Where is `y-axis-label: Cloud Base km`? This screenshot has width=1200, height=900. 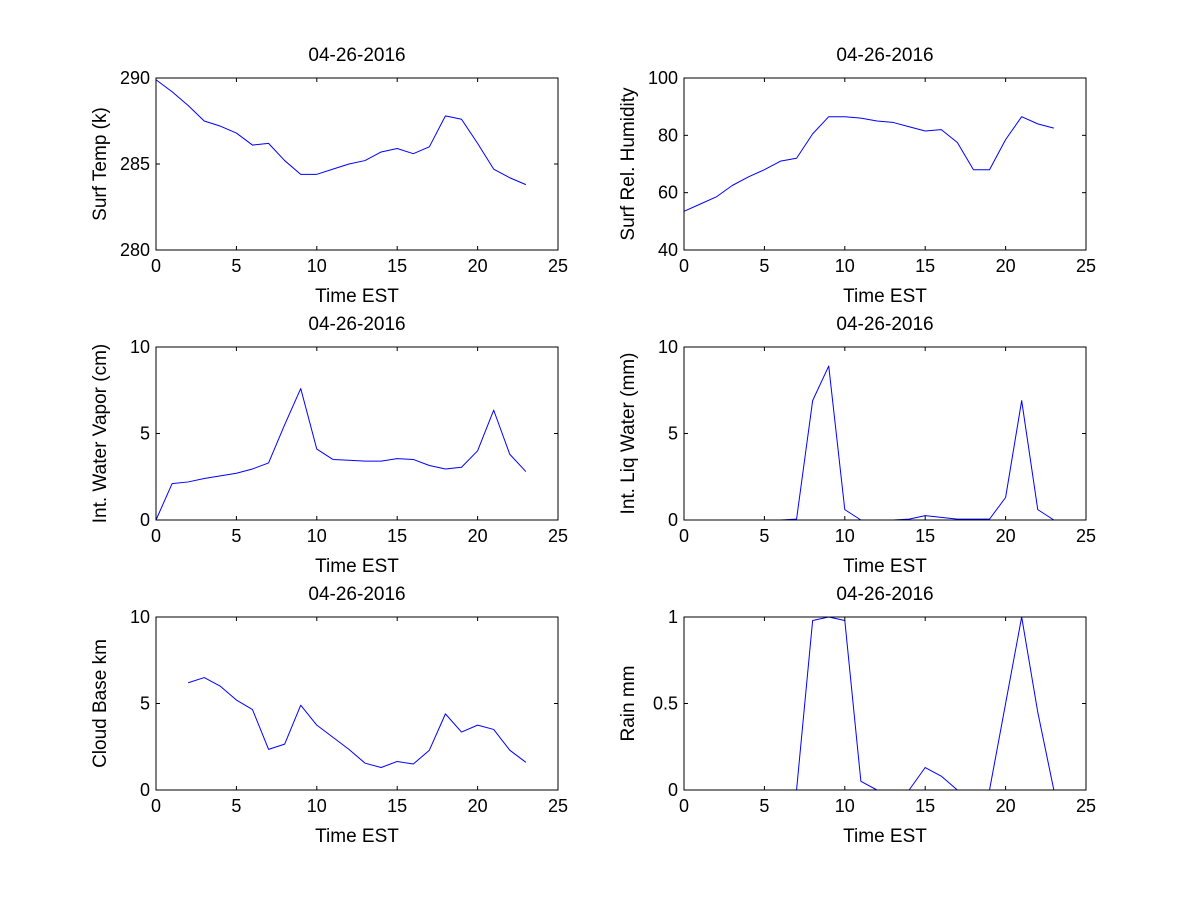
y-axis-label: Cloud Base km is located at coordinates (100, 703).